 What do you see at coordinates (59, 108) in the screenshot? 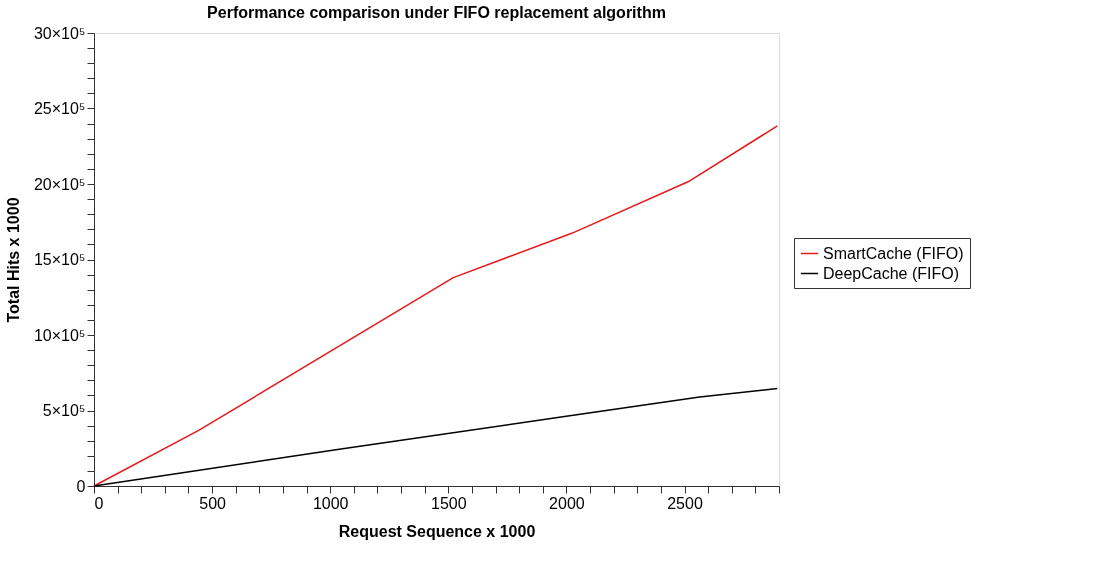
I see `y-tick-label: 25×10⁵` at bounding box center [59, 108].